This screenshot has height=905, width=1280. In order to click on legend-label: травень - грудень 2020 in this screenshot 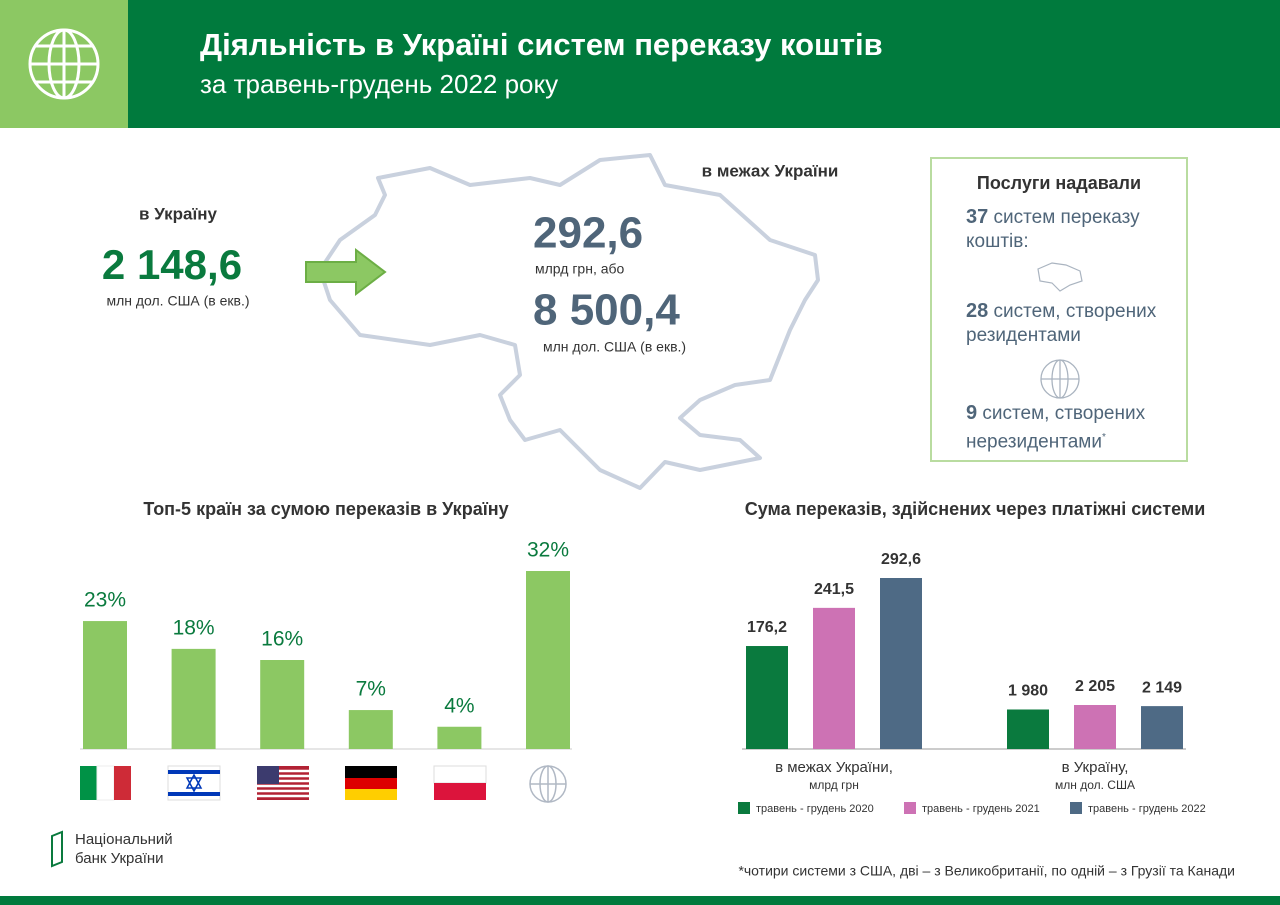, I will do `click(815, 809)`.